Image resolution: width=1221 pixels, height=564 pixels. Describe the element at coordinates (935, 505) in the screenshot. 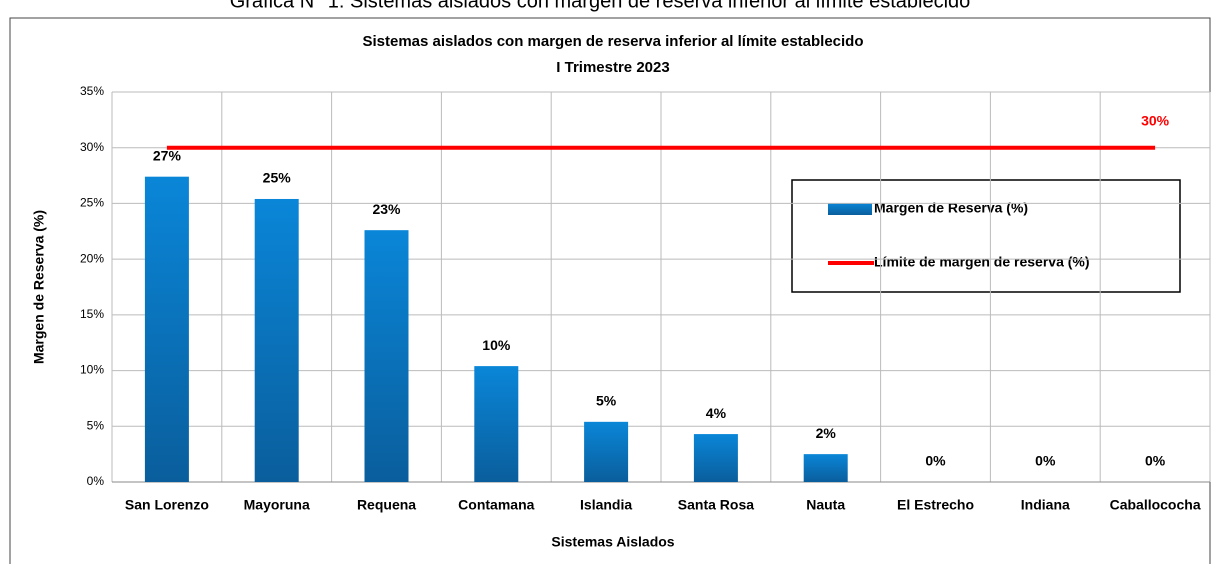

I see `x-tick-label: El Estrecho` at that location.